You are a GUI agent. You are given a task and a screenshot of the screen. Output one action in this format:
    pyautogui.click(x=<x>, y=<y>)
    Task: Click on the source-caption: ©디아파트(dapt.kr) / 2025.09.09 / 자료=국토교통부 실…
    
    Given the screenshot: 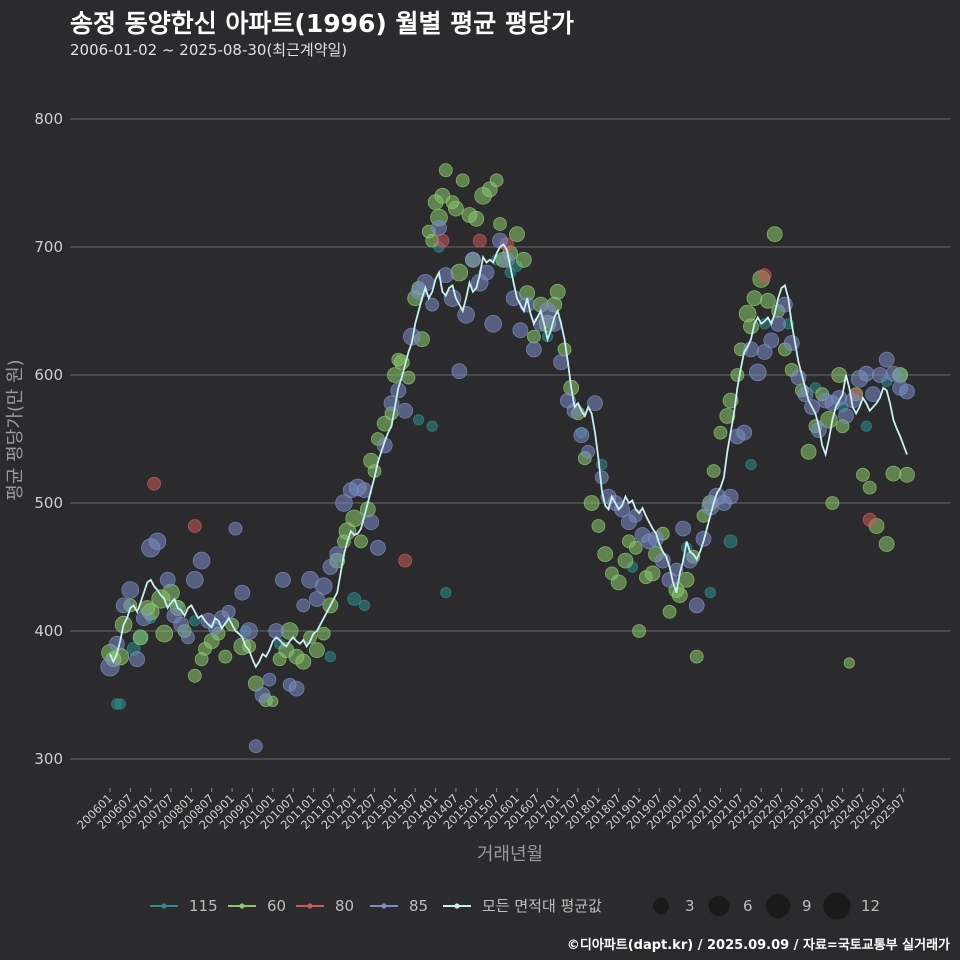 What is the action you would take?
    pyautogui.click(x=758, y=945)
    